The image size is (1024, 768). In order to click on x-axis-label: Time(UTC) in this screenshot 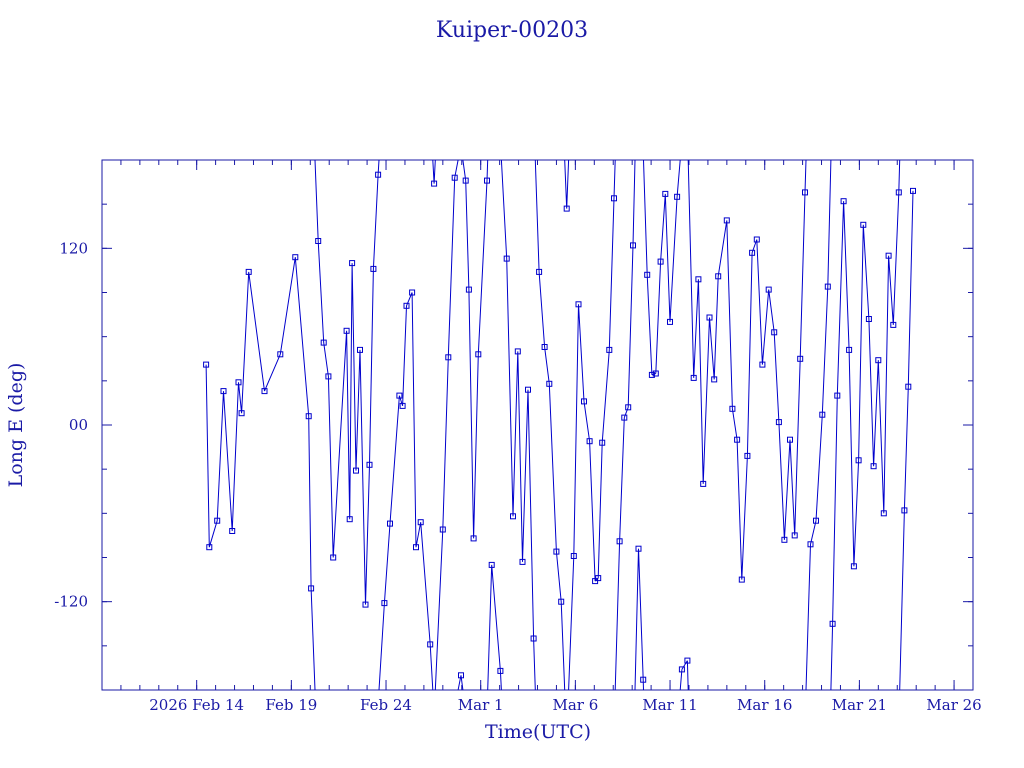, I will do `click(538, 732)`.